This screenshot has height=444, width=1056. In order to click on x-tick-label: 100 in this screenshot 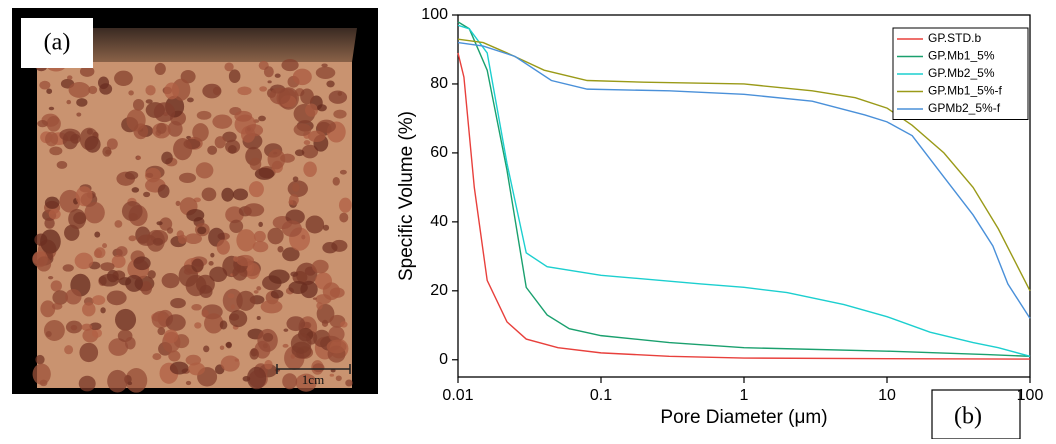, I will do `click(1030, 395)`.